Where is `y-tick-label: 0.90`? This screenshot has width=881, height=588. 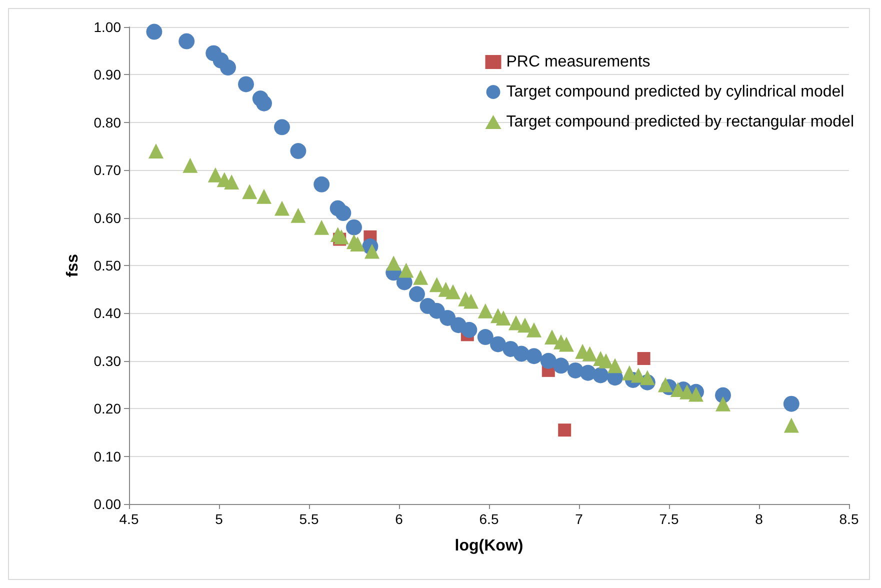 y-tick-label: 0.90 is located at coordinates (108, 74).